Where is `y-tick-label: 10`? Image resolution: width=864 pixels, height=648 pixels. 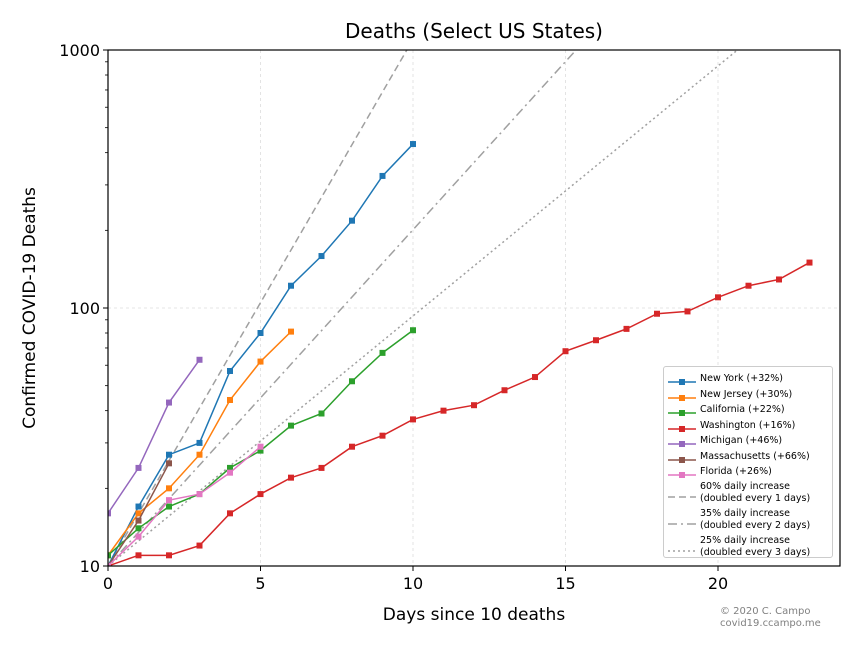
y-tick-label: 10 is located at coordinates (90, 566).